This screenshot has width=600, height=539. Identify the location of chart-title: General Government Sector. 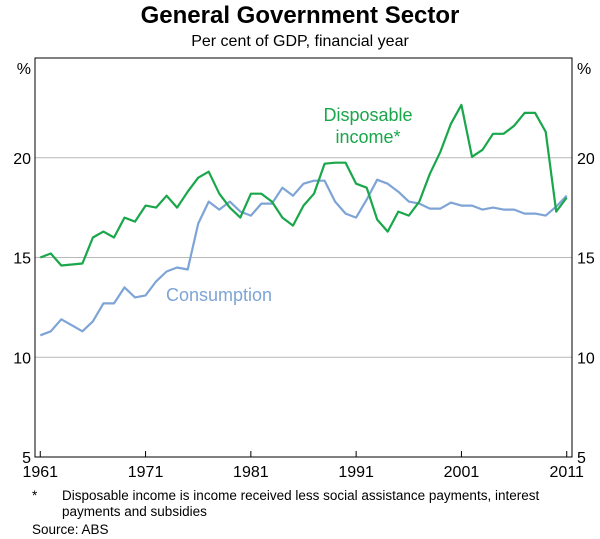
(300, 15).